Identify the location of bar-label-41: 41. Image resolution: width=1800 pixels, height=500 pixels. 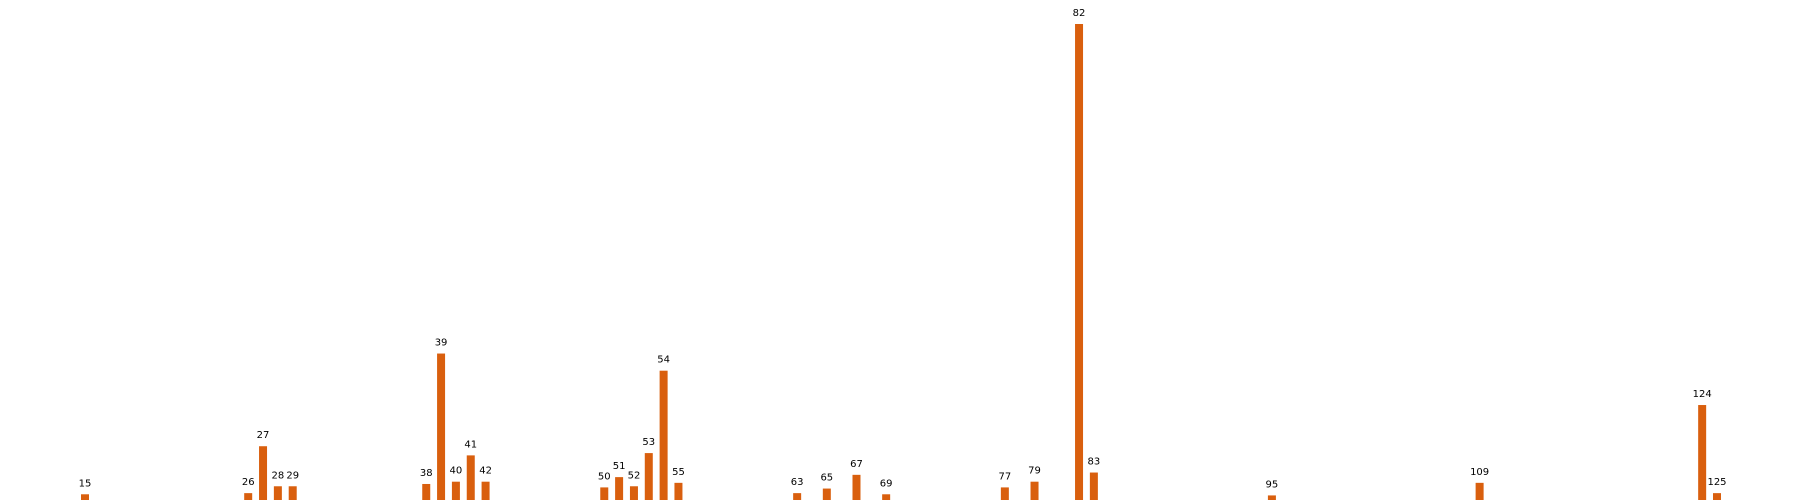
(470, 444).